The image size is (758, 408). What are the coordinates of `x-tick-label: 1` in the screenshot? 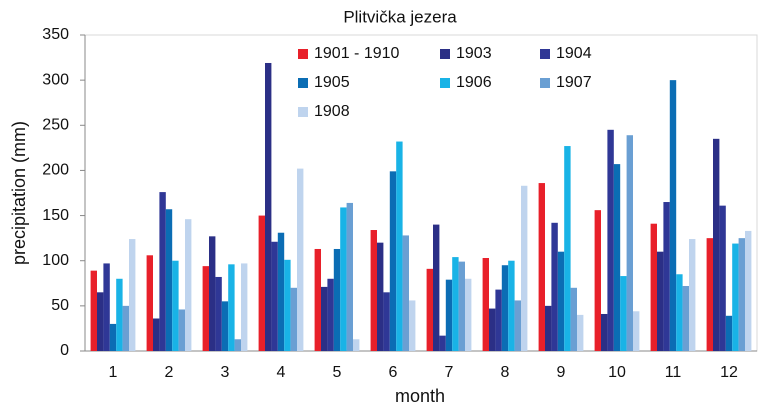 It's located at (113, 372).